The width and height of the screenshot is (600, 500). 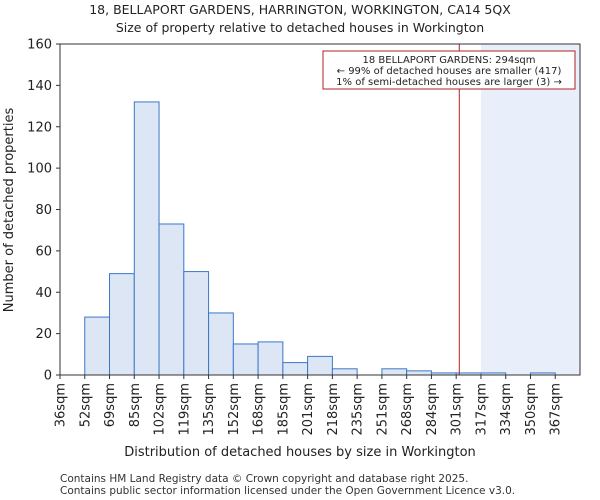 What do you see at coordinates (295, 369) in the screenshot?
I see `bar-185sqm` at bounding box center [295, 369].